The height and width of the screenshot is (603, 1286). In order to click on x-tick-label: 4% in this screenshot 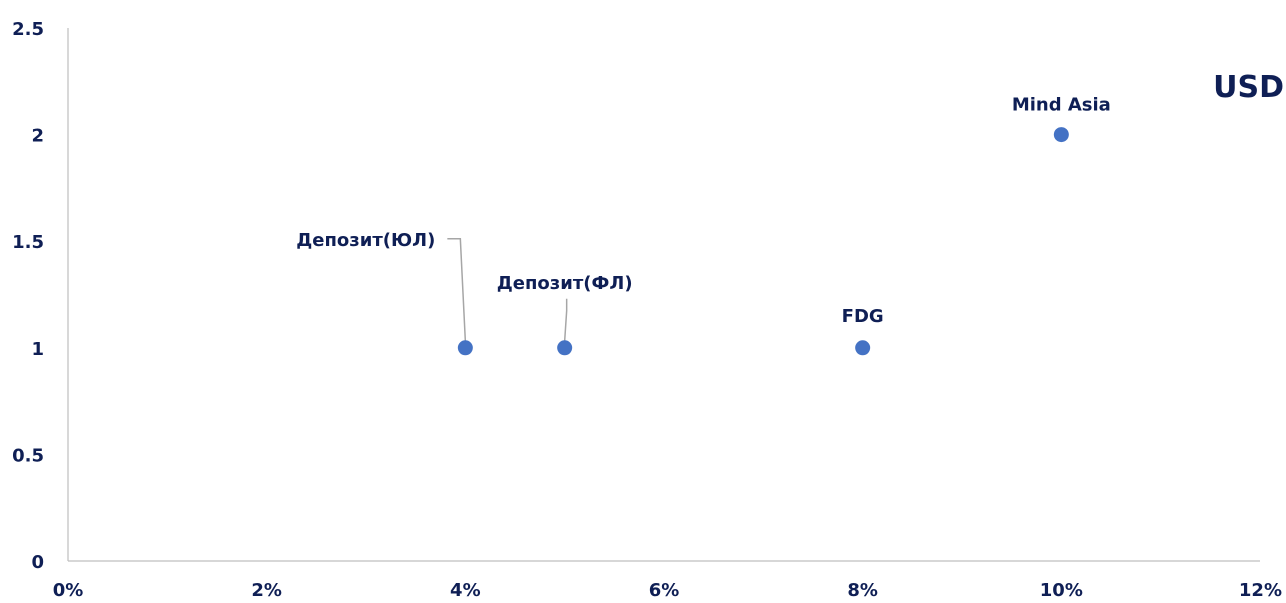, I will do `click(465, 590)`.